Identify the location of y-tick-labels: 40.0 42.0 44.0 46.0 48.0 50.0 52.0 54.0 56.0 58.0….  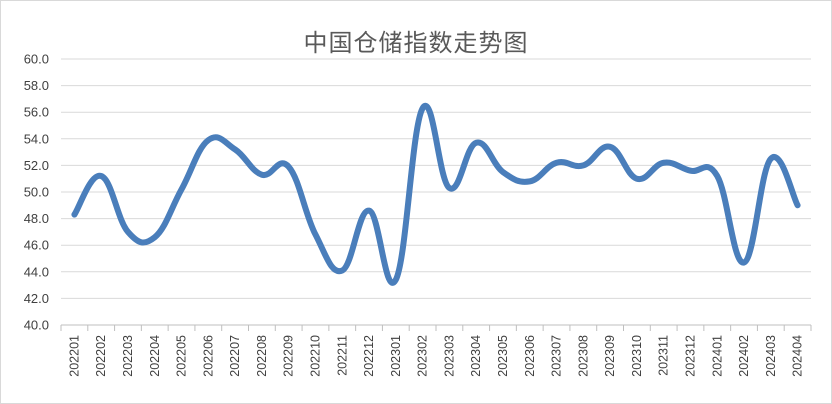
(36, 192).